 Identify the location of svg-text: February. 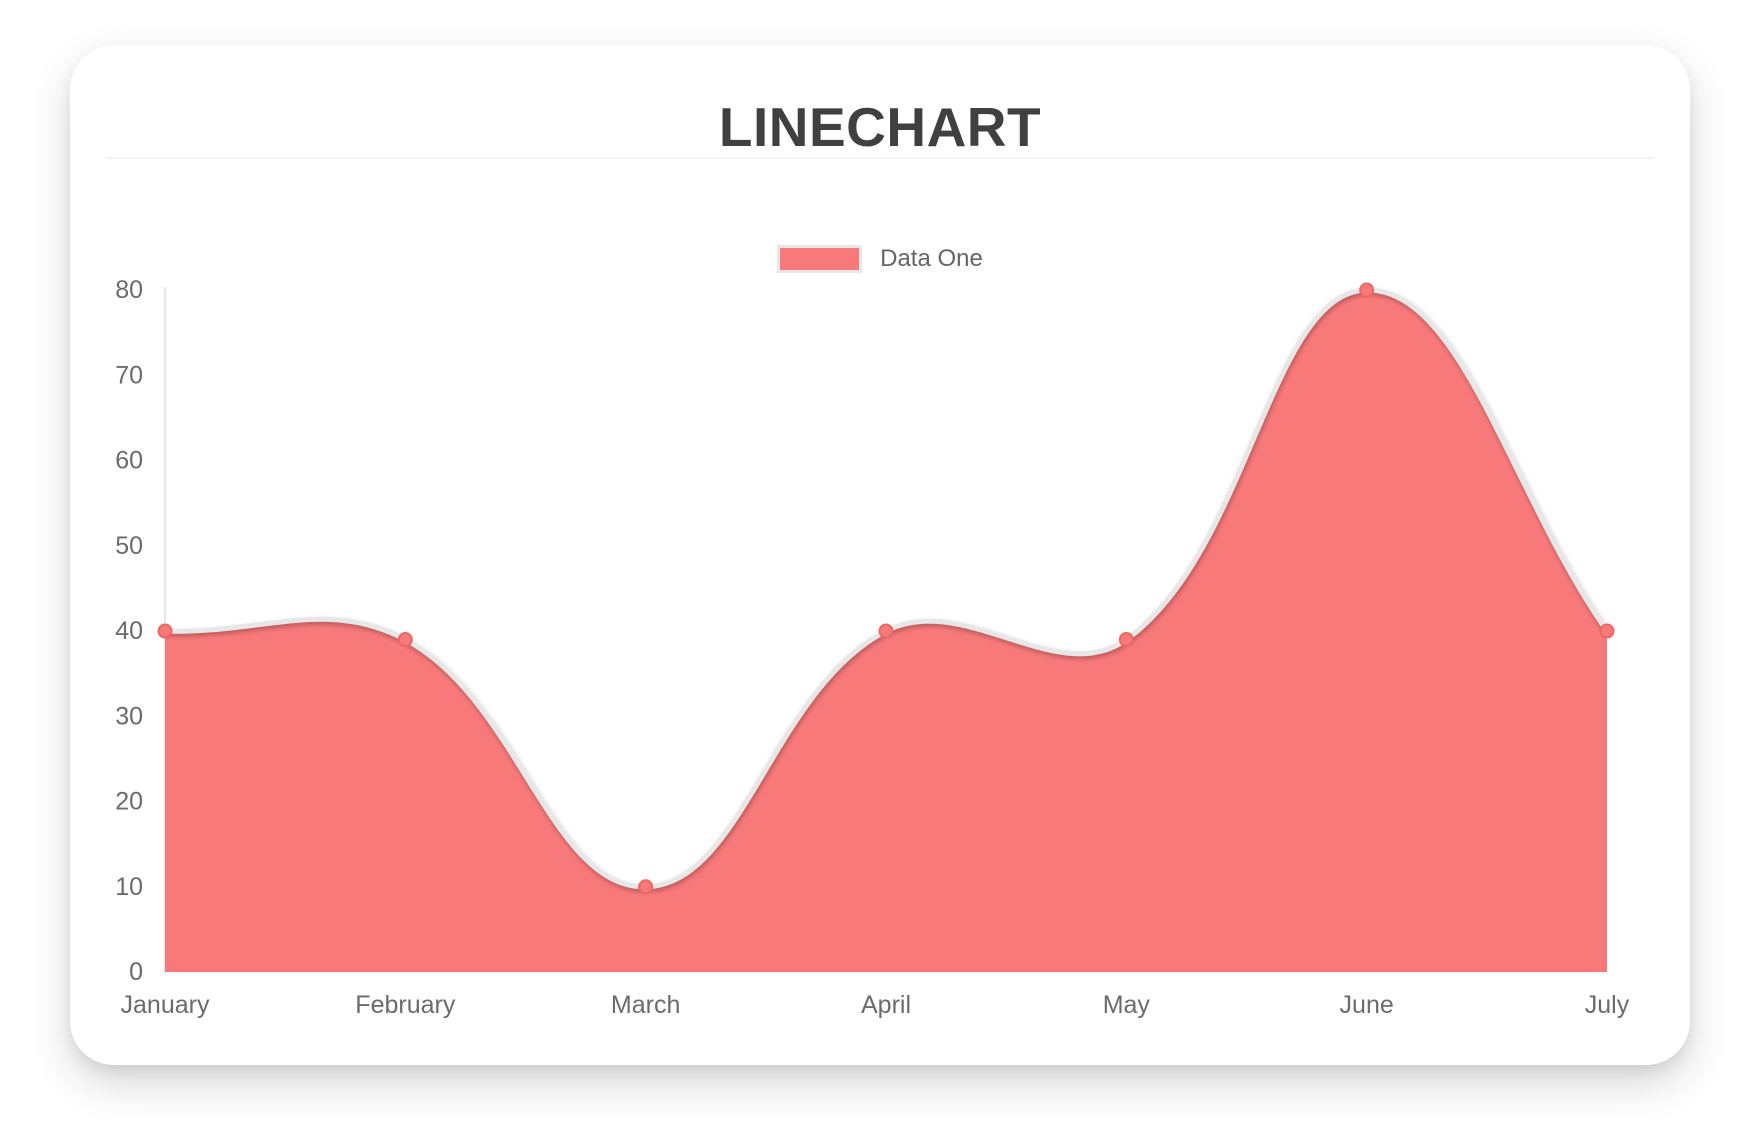
(405, 1005).